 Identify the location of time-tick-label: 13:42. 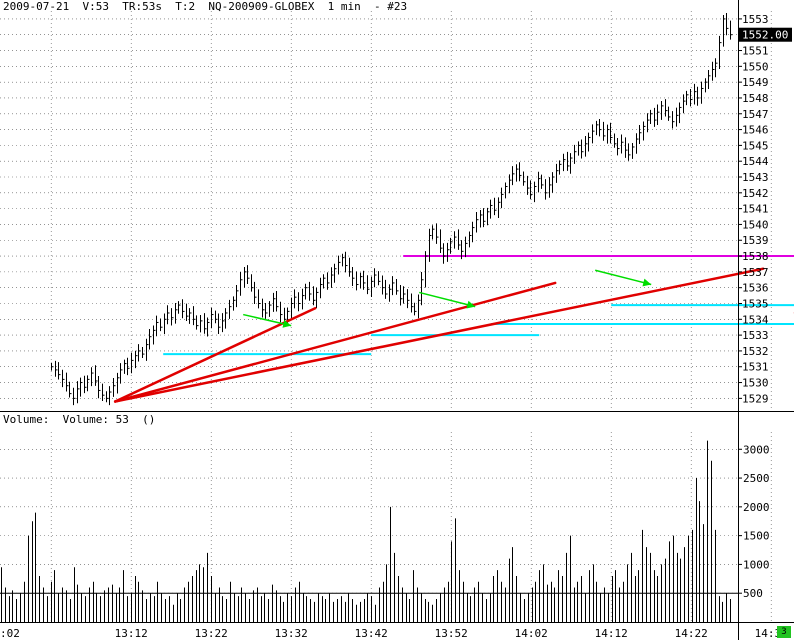
(371, 633).